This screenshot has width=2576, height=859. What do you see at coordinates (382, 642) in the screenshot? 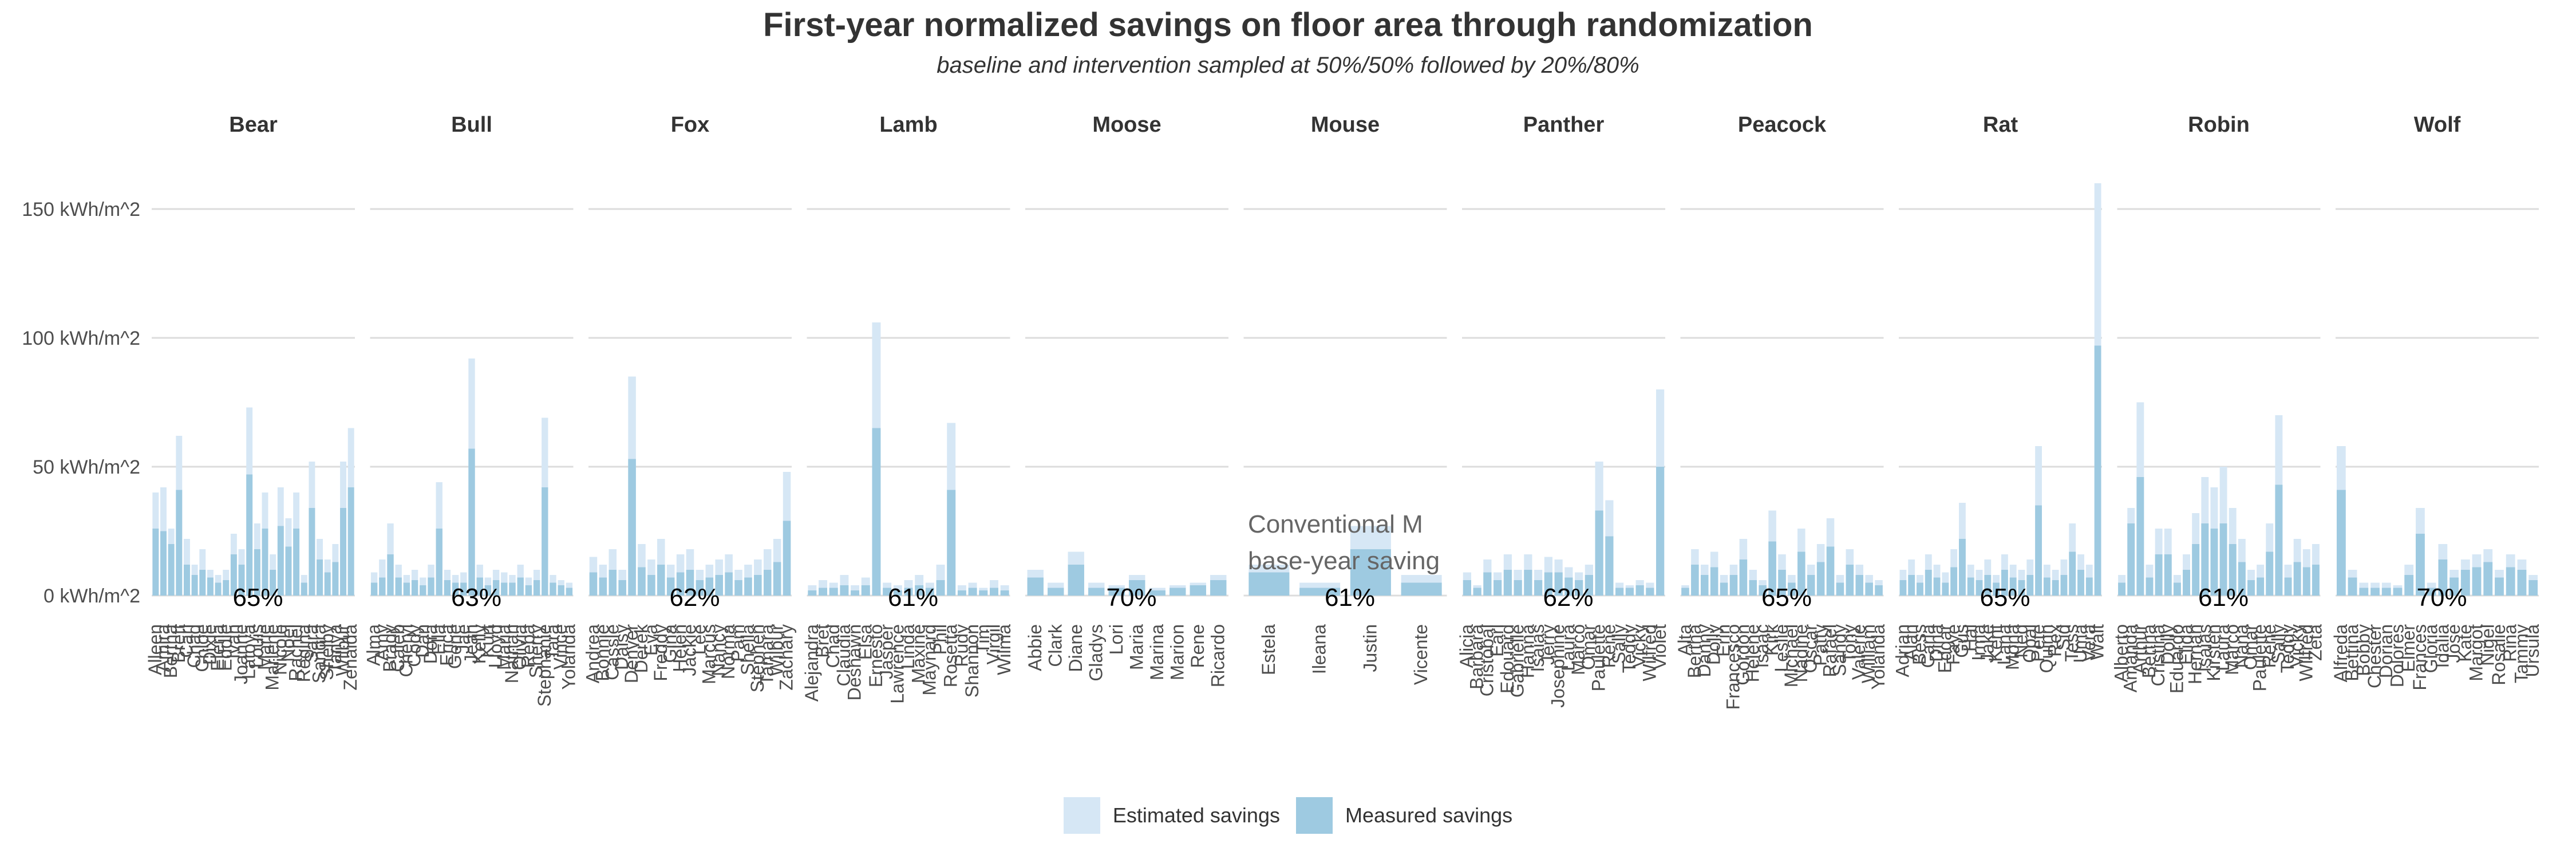
I see `x-tick-label: Amy` at bounding box center [382, 642].